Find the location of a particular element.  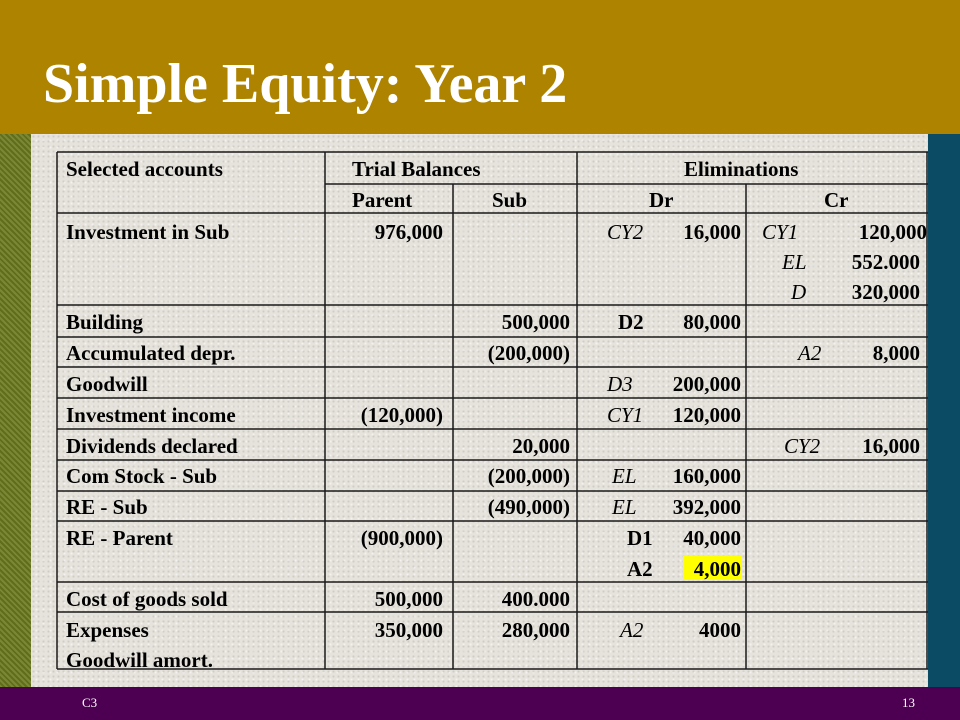

sub-balance: 500,000 is located at coordinates (535, 322).